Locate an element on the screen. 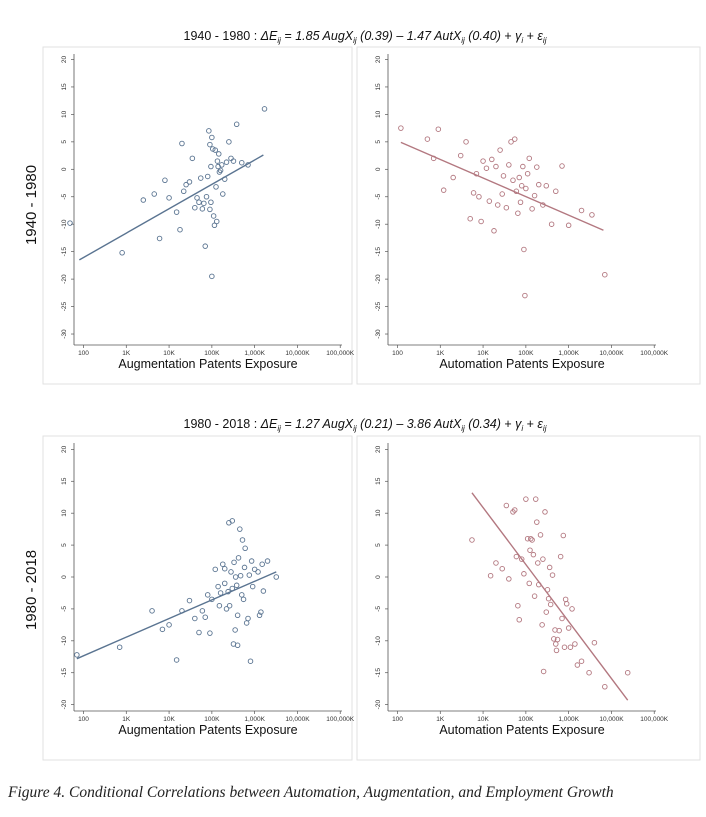 The height and width of the screenshot is (817, 706). y-tick-label: -30 is located at coordinates (378, 334).